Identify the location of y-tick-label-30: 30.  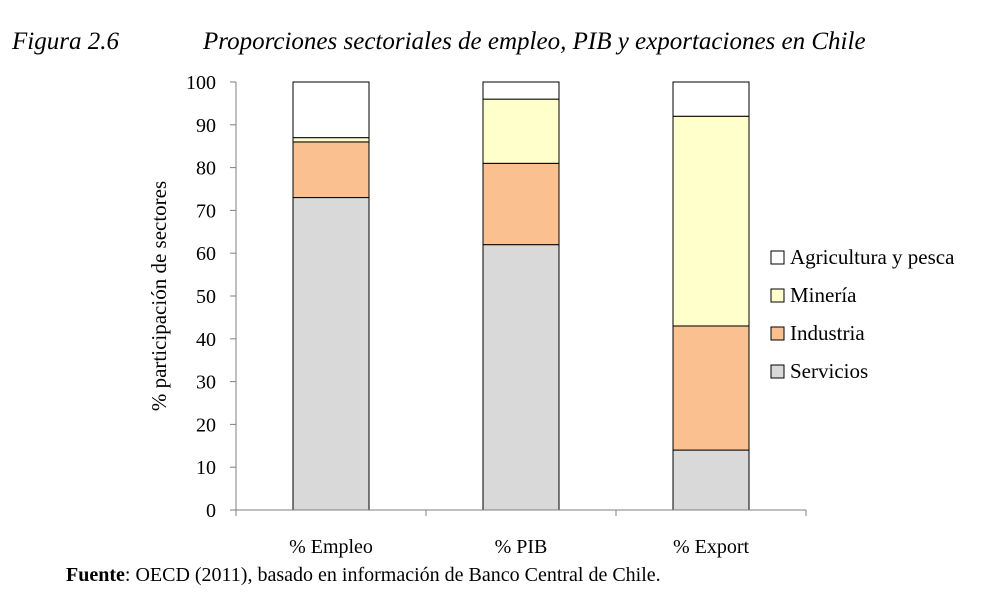
(206, 383).